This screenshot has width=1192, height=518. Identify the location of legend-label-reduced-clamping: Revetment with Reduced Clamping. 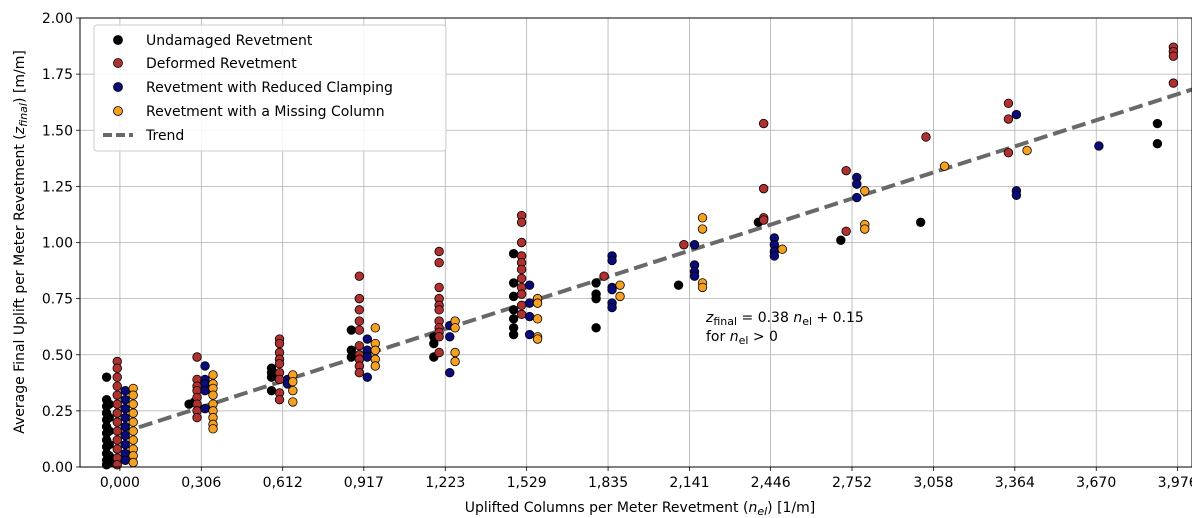
(269, 88).